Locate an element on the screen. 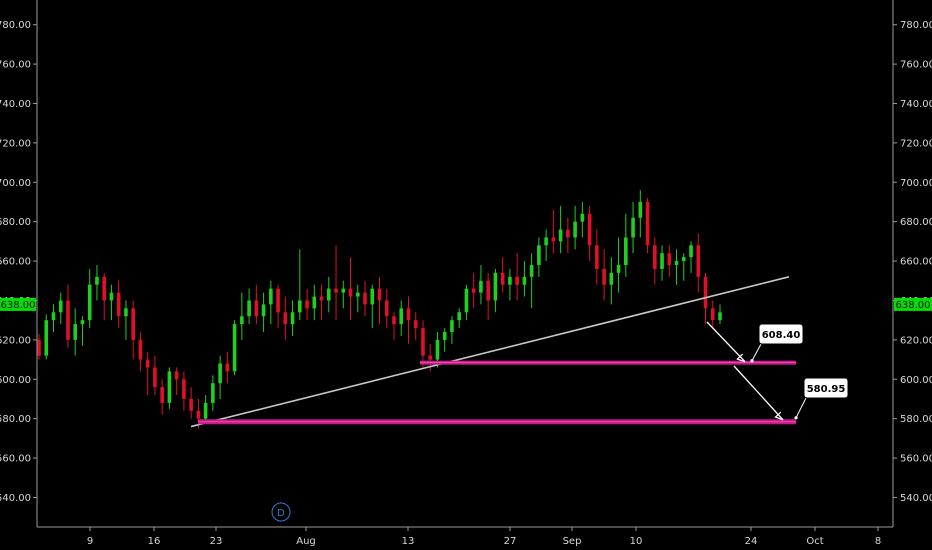 The height and width of the screenshot is (550, 932). right-y-tick-label: 560.00 is located at coordinates (916, 459).